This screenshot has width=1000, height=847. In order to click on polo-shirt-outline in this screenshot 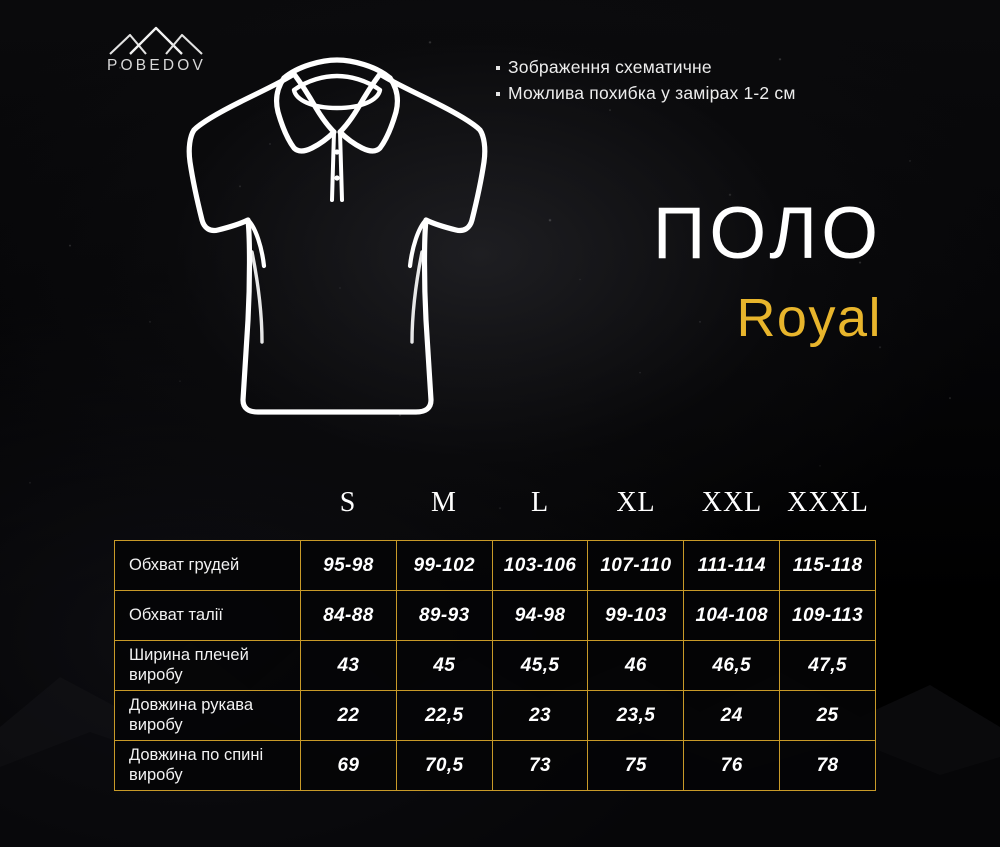, I will do `click(337, 236)`.